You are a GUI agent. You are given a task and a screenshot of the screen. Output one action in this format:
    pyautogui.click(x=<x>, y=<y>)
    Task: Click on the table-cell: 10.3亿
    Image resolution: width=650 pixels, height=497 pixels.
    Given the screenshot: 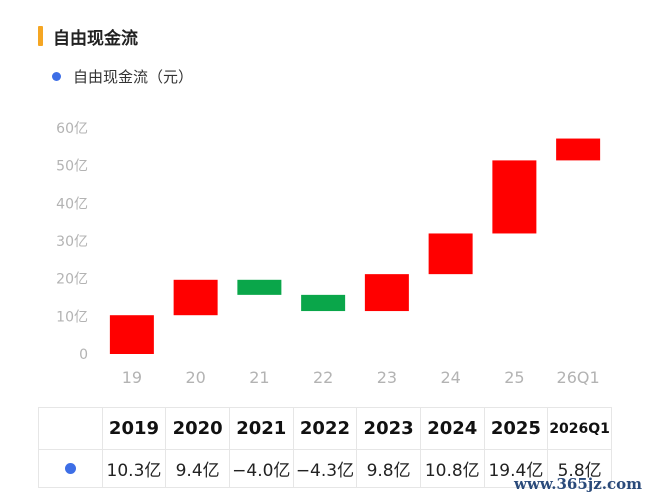 What is the action you would take?
    pyautogui.click(x=134, y=468)
    